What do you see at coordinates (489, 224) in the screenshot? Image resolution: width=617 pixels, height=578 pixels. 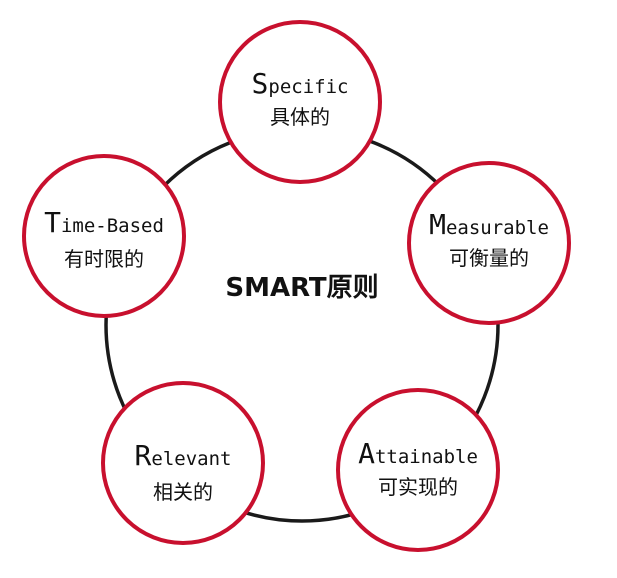 I see `node-measurable-label: Measurable` at bounding box center [489, 224].